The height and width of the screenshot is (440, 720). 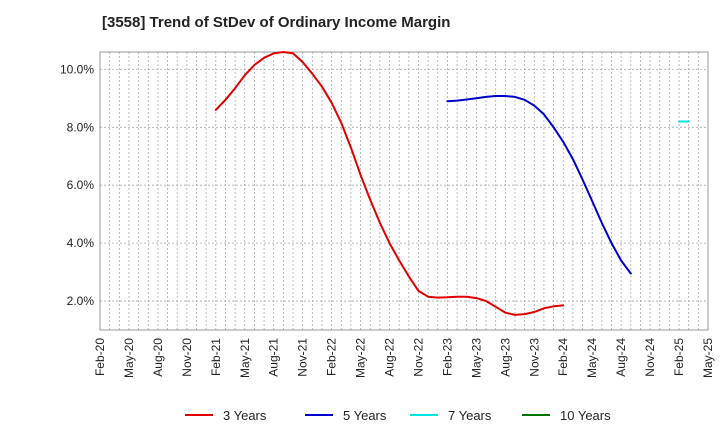 What do you see at coordinates (398, 415) in the screenshot?
I see `legend: 3 Years 5 Years 7 Years 10 Years` at bounding box center [398, 415].